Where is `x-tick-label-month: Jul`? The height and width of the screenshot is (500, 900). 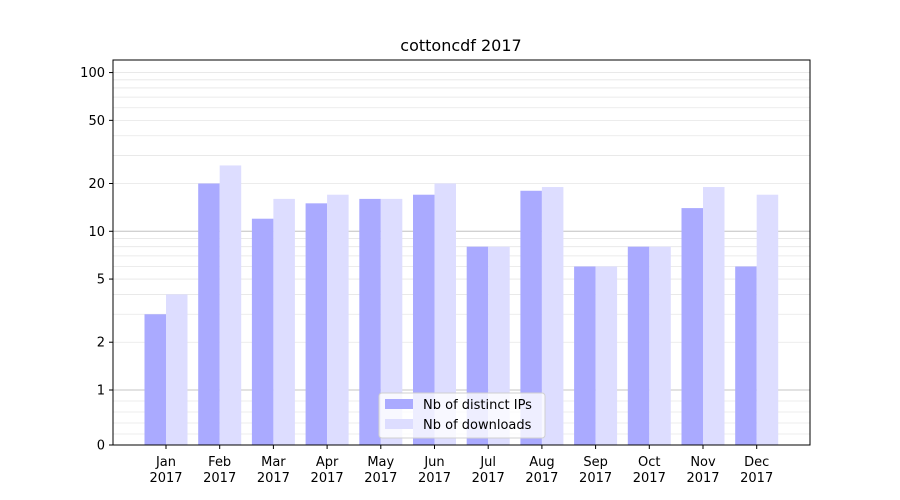 x-tick-label-month: Jul is located at coordinates (487, 462).